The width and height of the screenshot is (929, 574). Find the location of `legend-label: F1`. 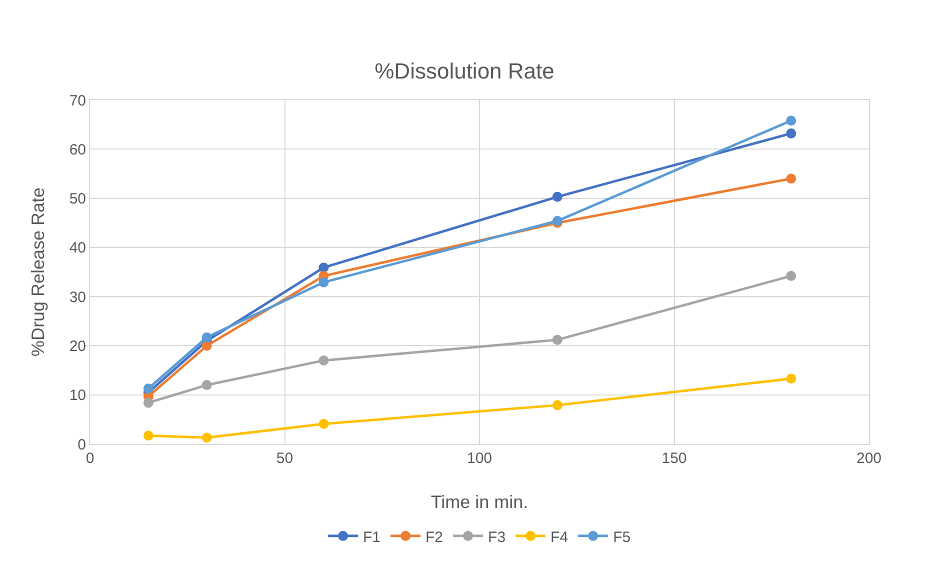

legend-label: F1 is located at coordinates (372, 537).